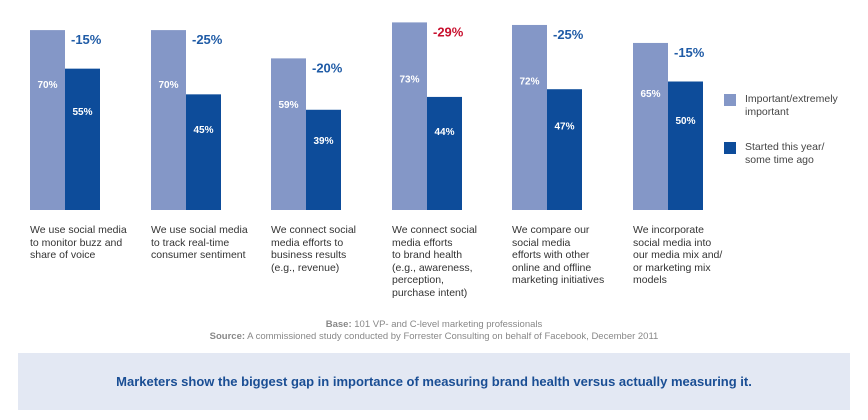 This screenshot has height=420, width=868. What do you see at coordinates (785, 153) in the screenshot?
I see `legend-label-started: Started this year/some time ago` at bounding box center [785, 153].